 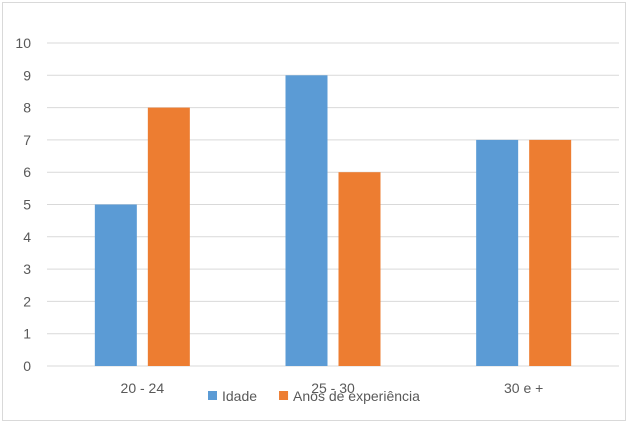 I want to click on y-axis-ticks: 0 1 2 3 4 5 6 7 8 9 10, so click(x=23, y=204).